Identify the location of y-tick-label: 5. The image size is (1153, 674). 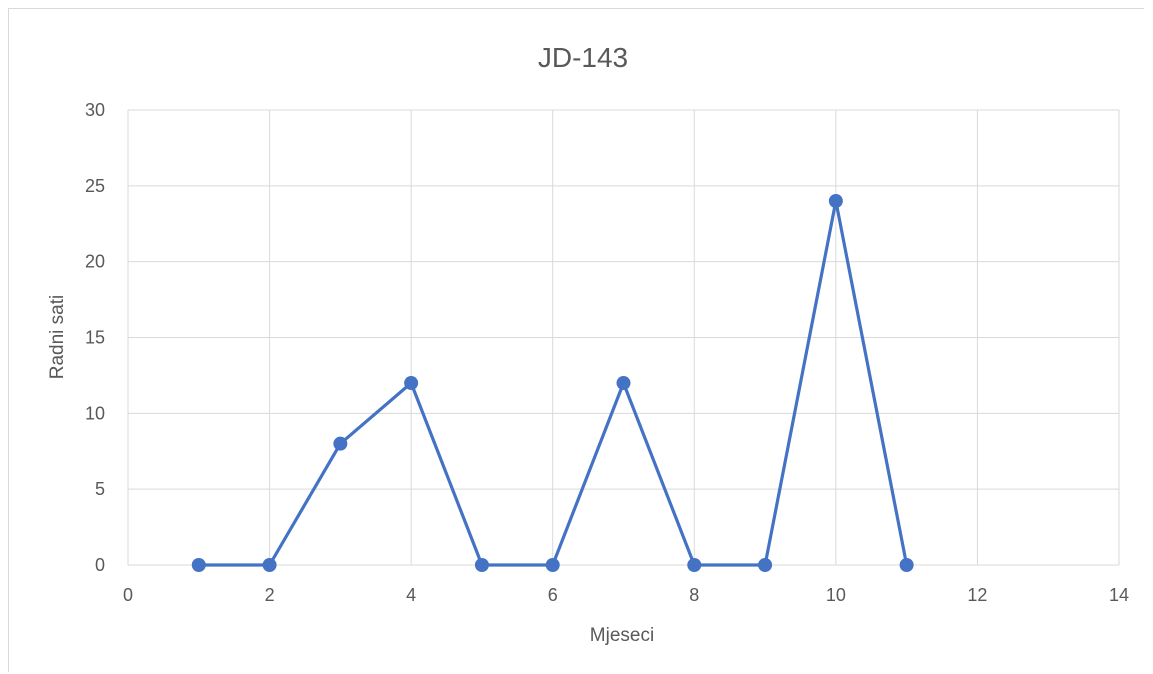
(100, 489).